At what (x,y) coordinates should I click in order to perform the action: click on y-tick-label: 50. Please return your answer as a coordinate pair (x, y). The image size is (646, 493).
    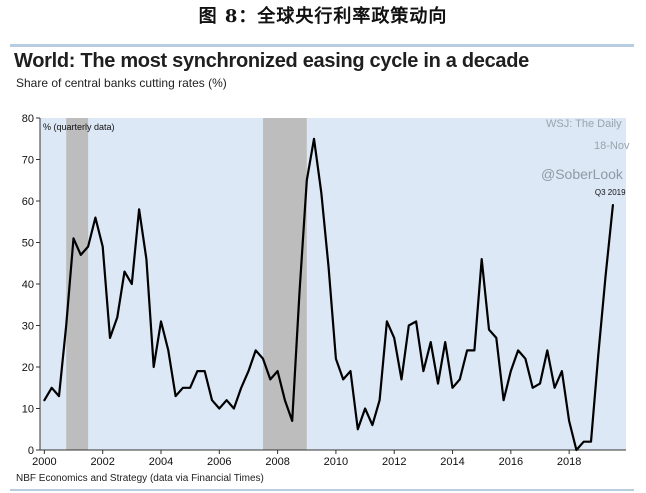
    Looking at the image, I should click on (28, 244).